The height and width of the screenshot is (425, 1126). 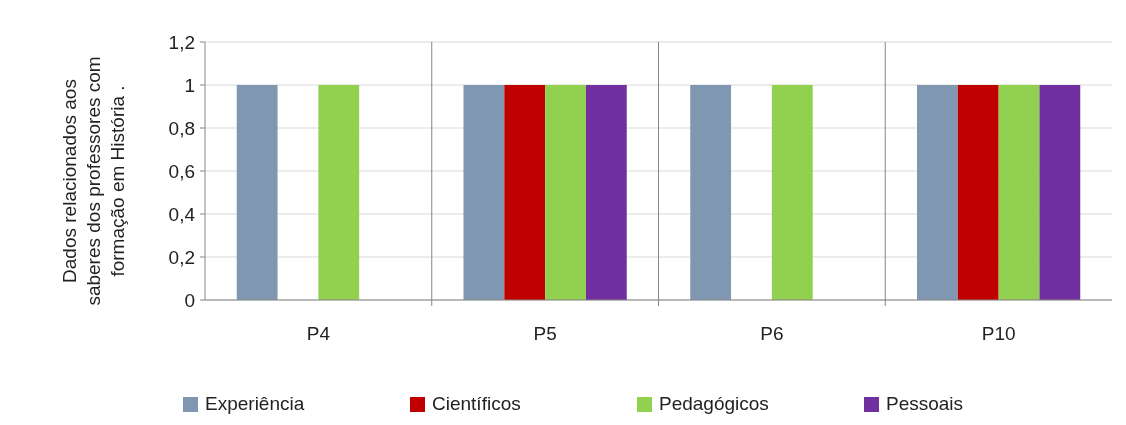 What do you see at coordinates (255, 403) in the screenshot?
I see `legend-label: Experiência` at bounding box center [255, 403].